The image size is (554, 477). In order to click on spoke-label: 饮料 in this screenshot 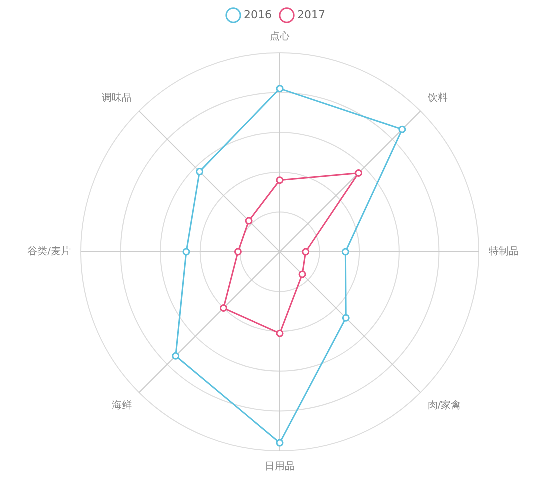, I will do `click(437, 98)`.